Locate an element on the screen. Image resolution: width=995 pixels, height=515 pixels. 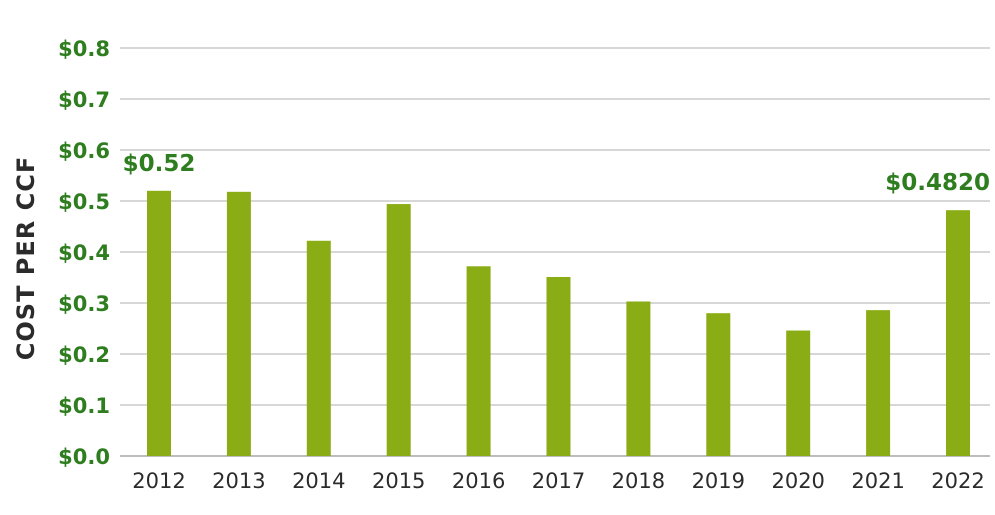
y-tick-label: $0.4 is located at coordinates (84, 253).